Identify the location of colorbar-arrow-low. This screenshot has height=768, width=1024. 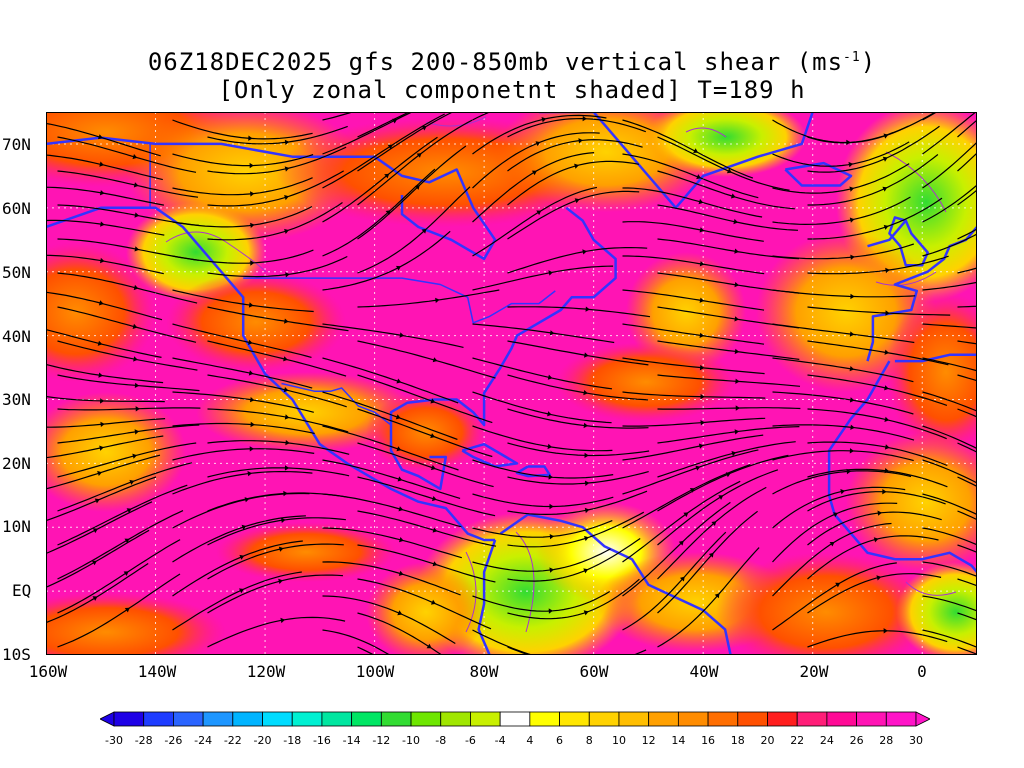
(107, 719).